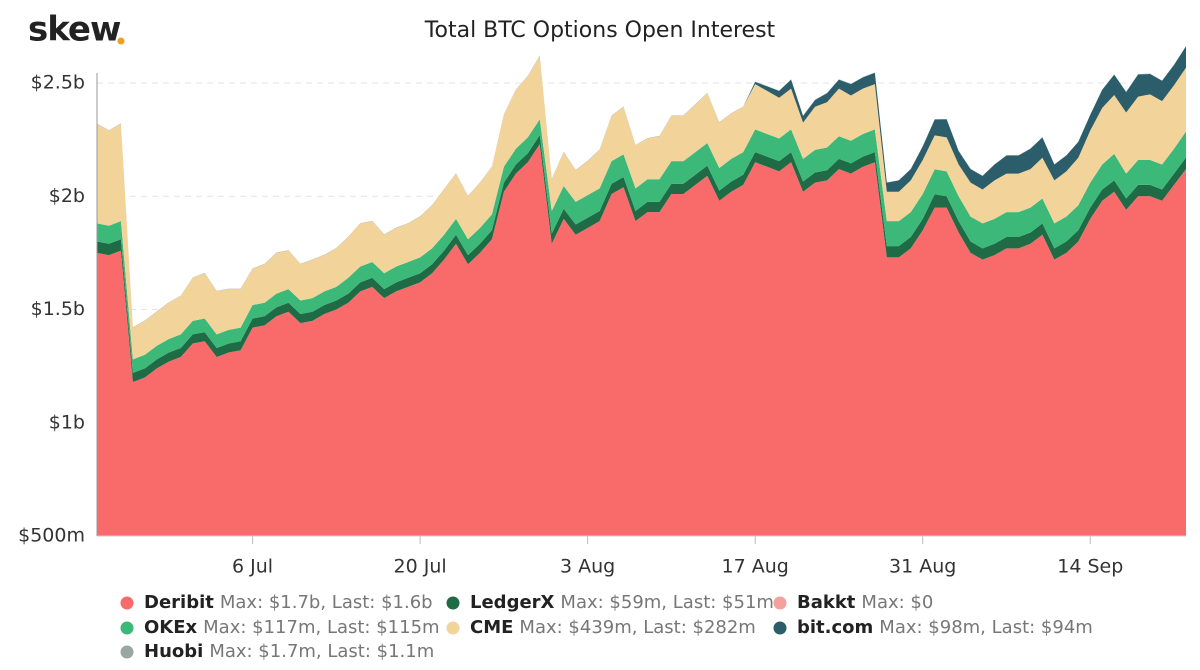 The width and height of the screenshot is (1200, 670). I want to click on x-tick-label: 20 Jul, so click(420, 567).